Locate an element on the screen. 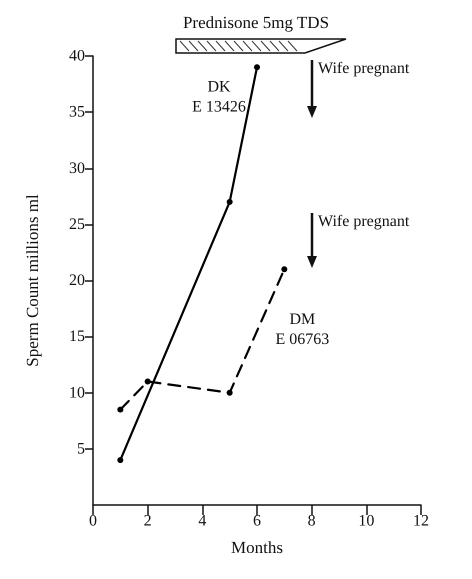 This screenshot has width=472, height=579. y-axis-title: Sperm Count millions ml is located at coordinates (32, 280).